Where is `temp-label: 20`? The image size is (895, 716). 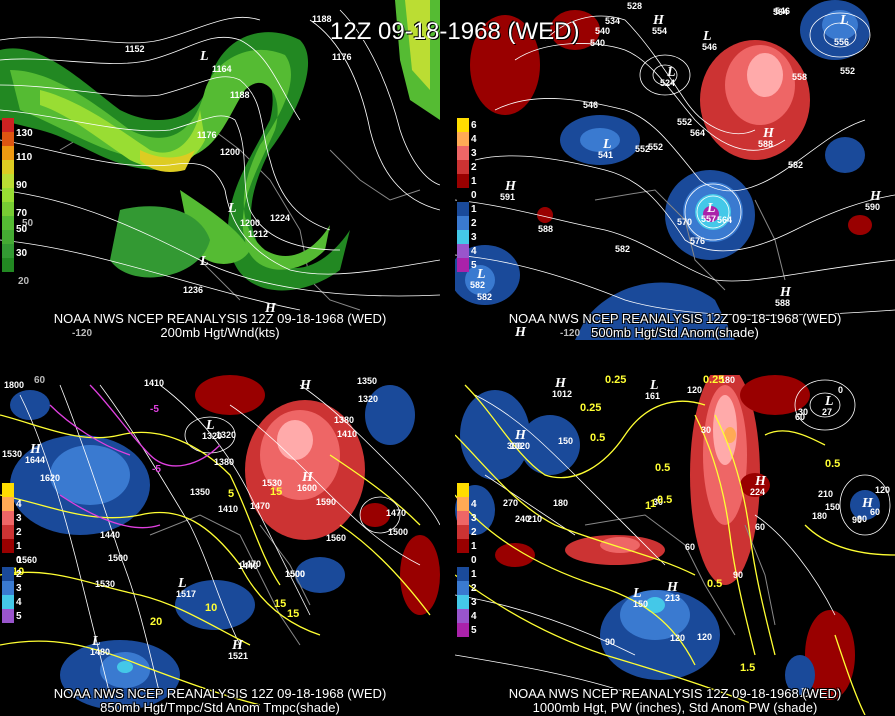 temp-label: 20 is located at coordinates (156, 622).